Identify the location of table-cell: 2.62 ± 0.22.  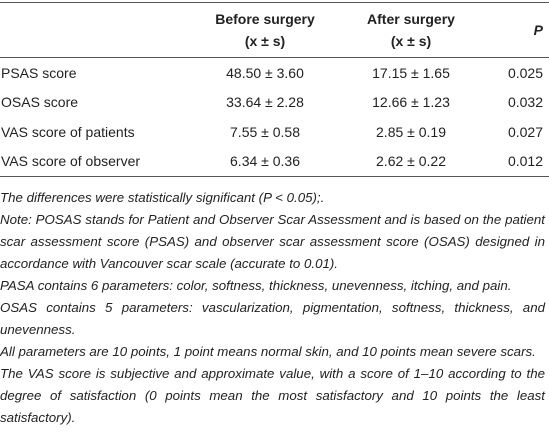
(411, 161).